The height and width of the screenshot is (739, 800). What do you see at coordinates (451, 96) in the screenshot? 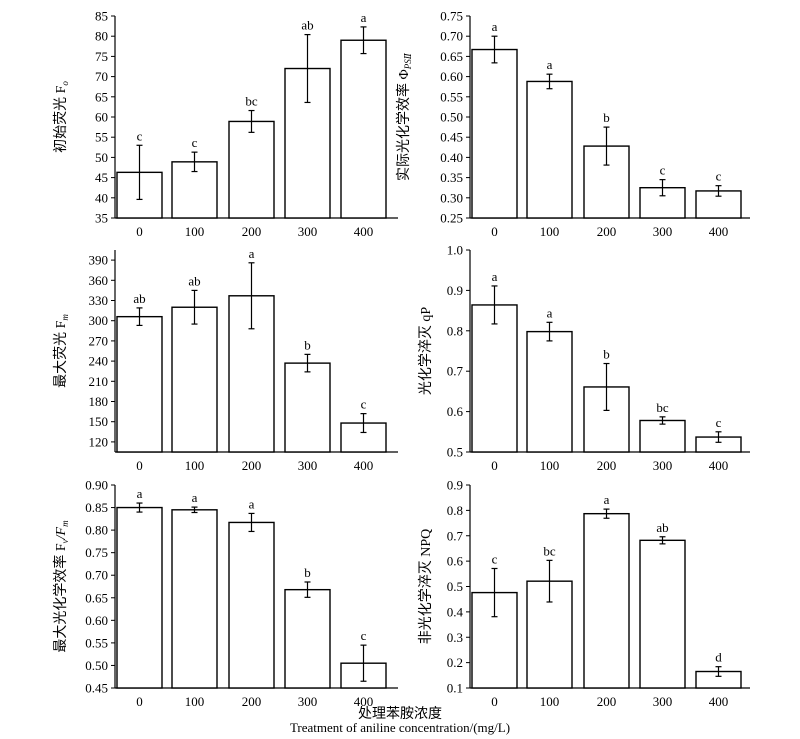
I see `y-tick-label: 0.55` at bounding box center [451, 96].